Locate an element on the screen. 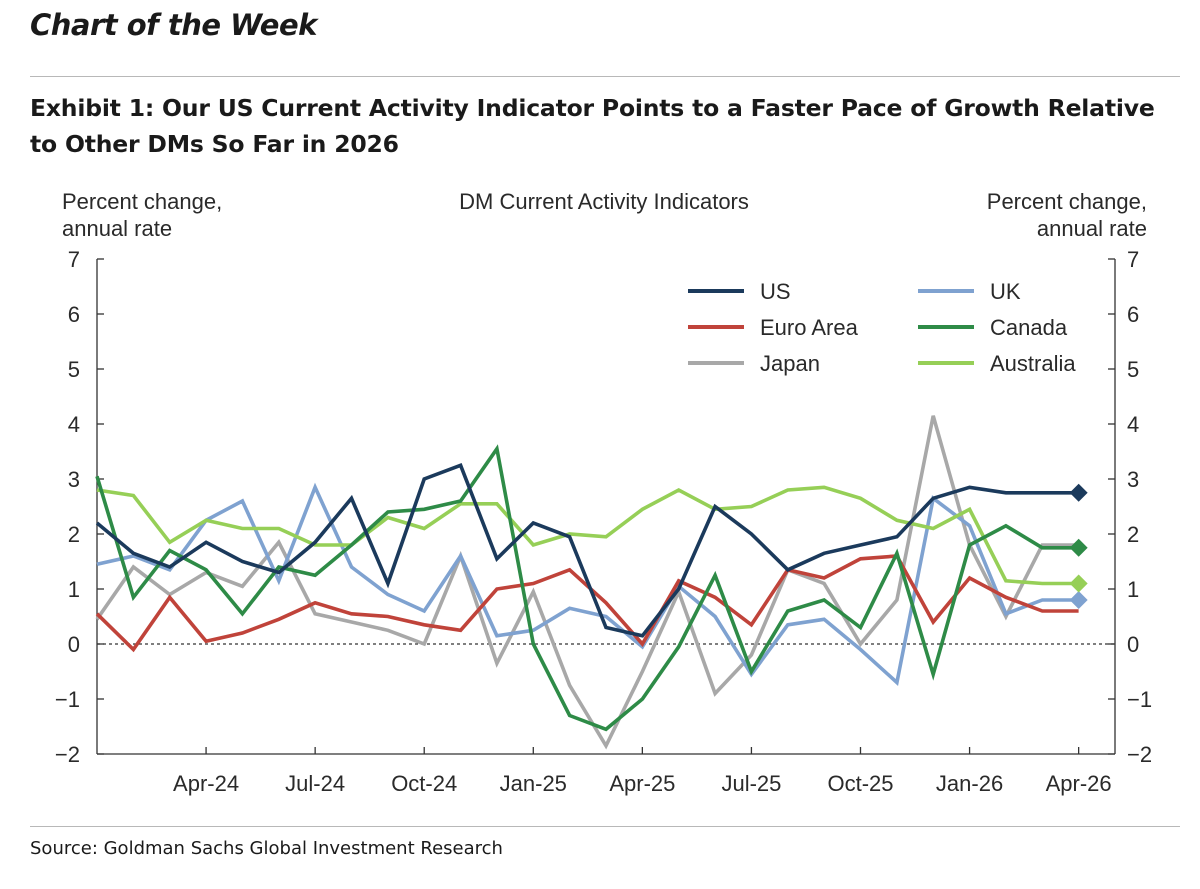 This screenshot has width=1200, height=889. series-line-euro-area is located at coordinates (587, 603).